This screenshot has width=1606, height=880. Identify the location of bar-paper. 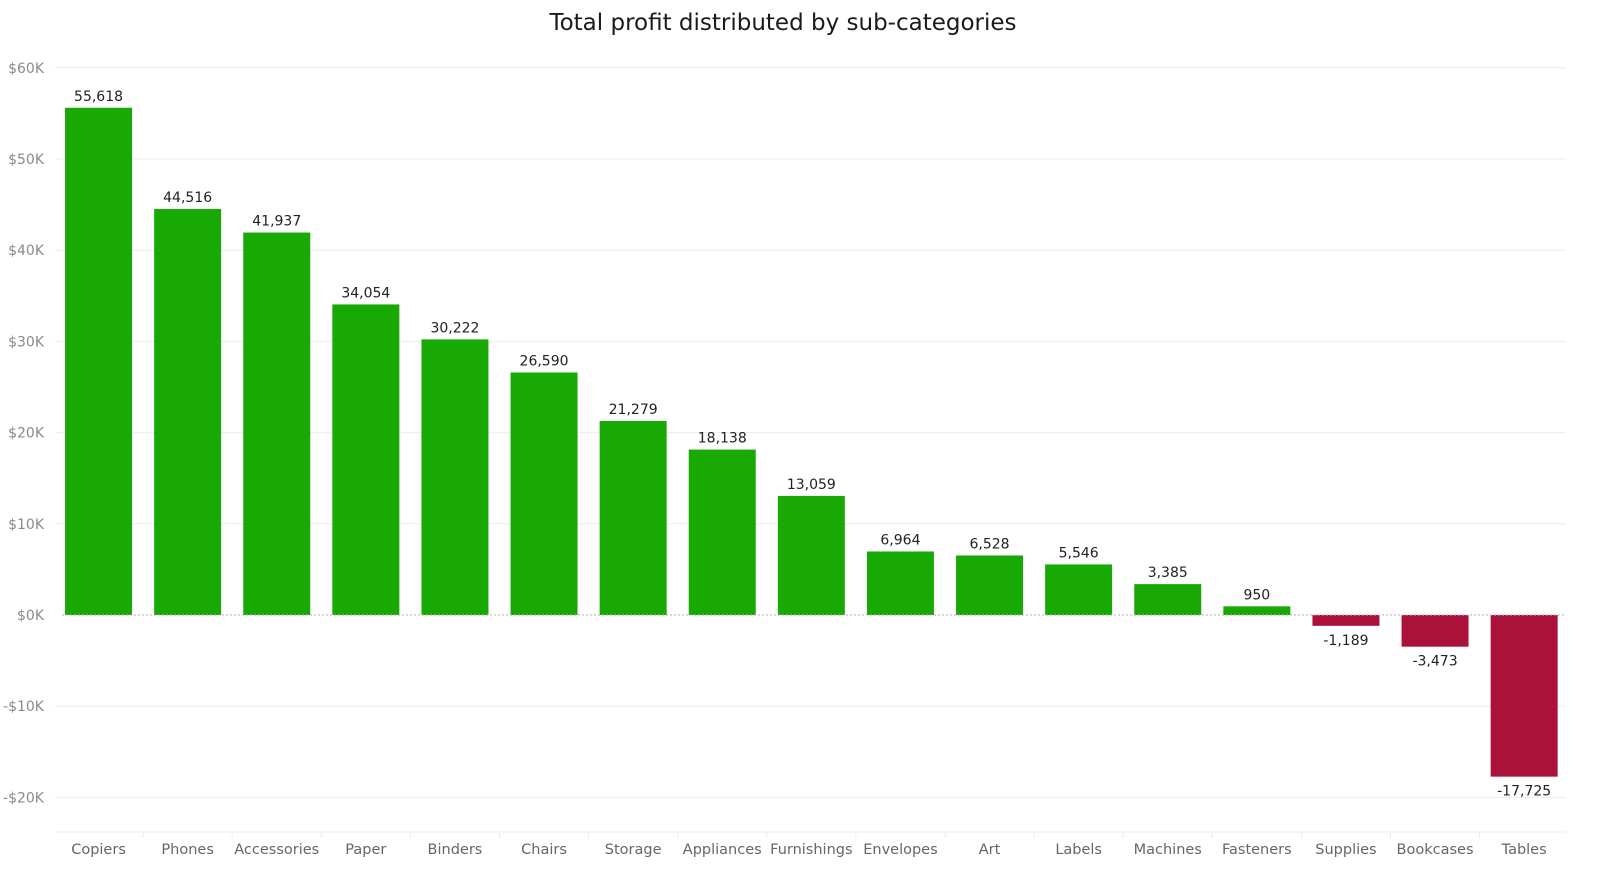
(366, 459).